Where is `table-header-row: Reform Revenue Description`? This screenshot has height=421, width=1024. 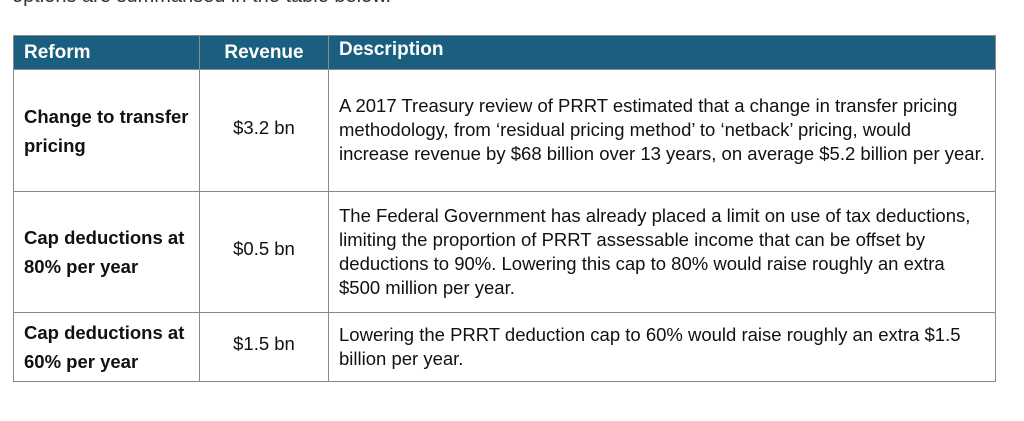
table-header-row: Reform Revenue Description is located at coordinates (504, 52).